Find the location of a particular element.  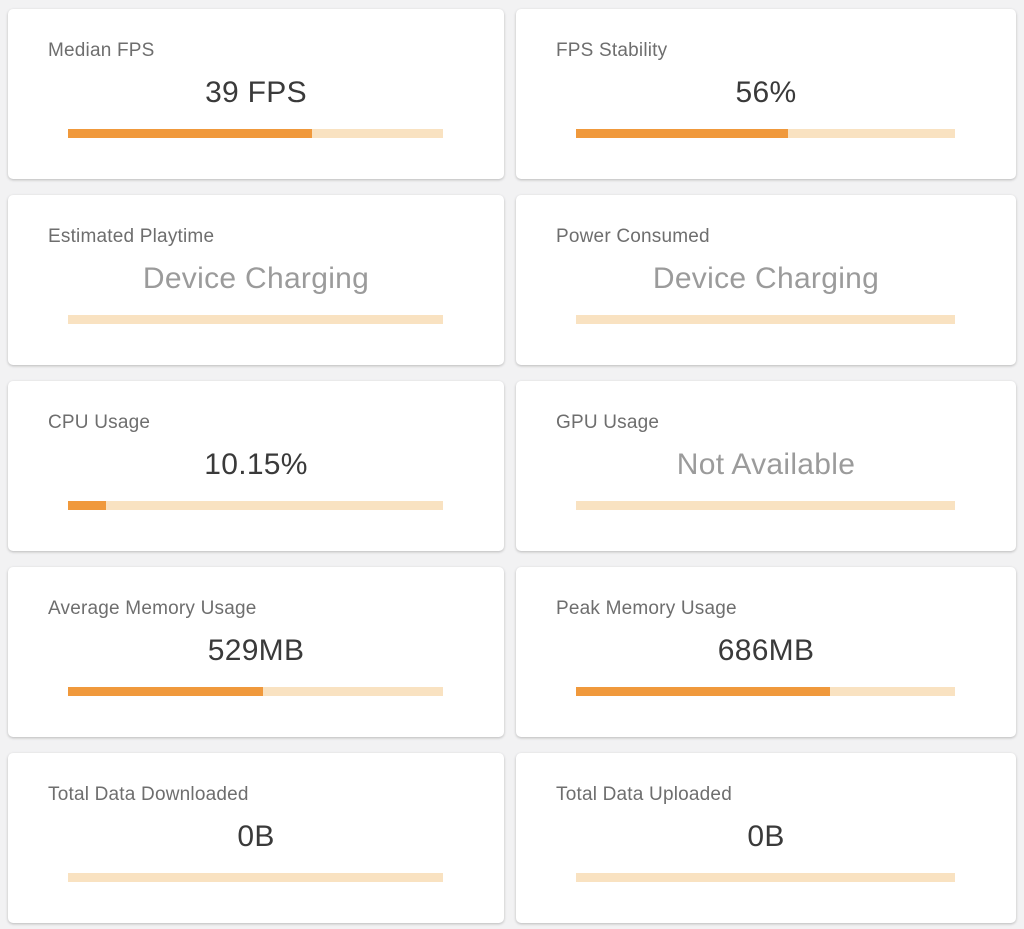

stat-card-peak-memory-usage: Peak Memory Usage 686MB is located at coordinates (766, 652).